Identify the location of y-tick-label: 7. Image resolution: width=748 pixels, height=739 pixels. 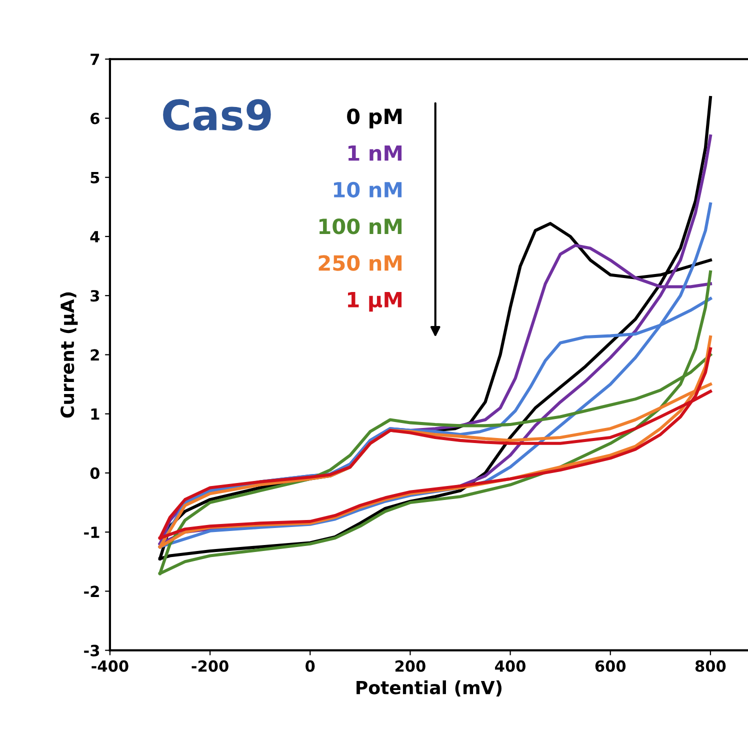
(95, 59).